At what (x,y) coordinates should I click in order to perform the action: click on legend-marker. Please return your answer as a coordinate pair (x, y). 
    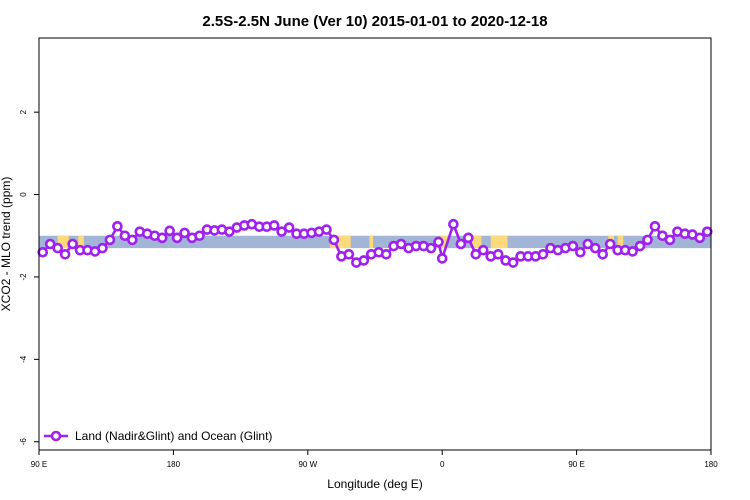
    Looking at the image, I should click on (56, 436).